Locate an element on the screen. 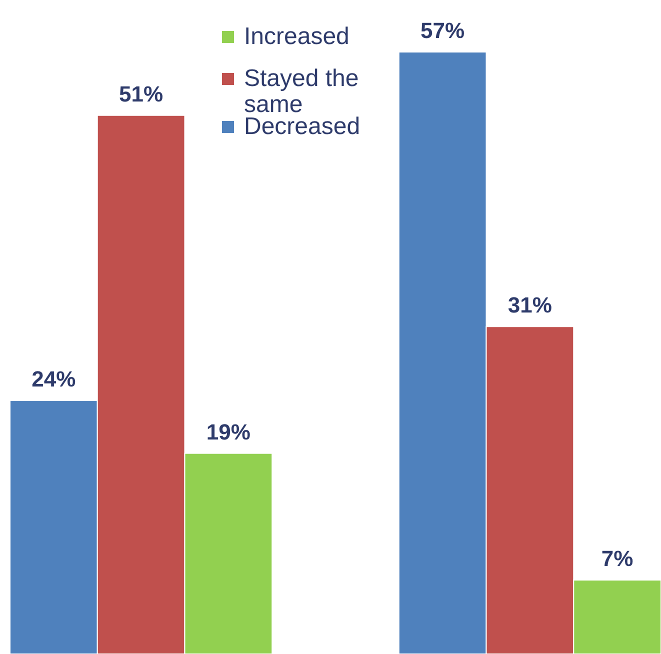 Image resolution: width=661 pixels, height=654 pixels. data-label: 31% is located at coordinates (530, 305).